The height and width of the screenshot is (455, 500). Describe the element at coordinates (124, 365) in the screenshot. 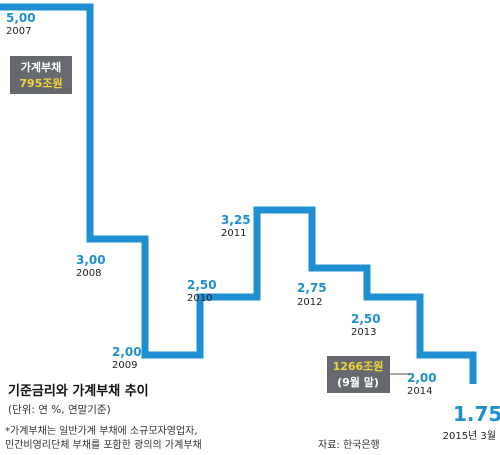

I see `period-label-2009: 2009` at that location.